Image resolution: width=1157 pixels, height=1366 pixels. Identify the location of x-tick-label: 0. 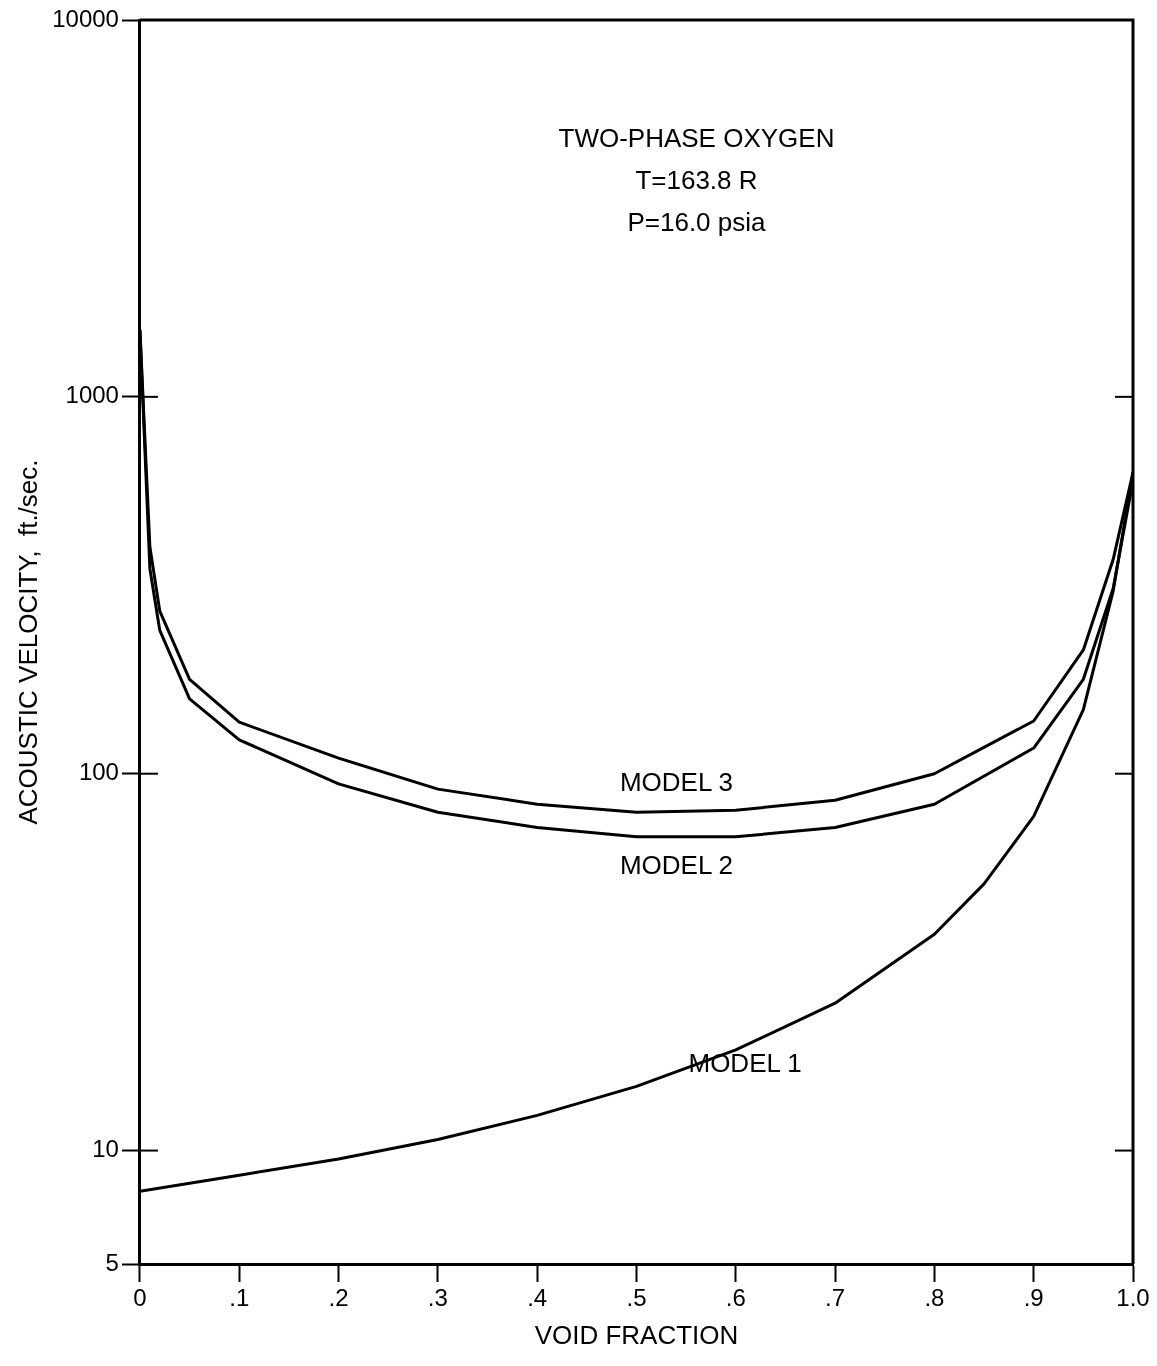
(140, 1298).